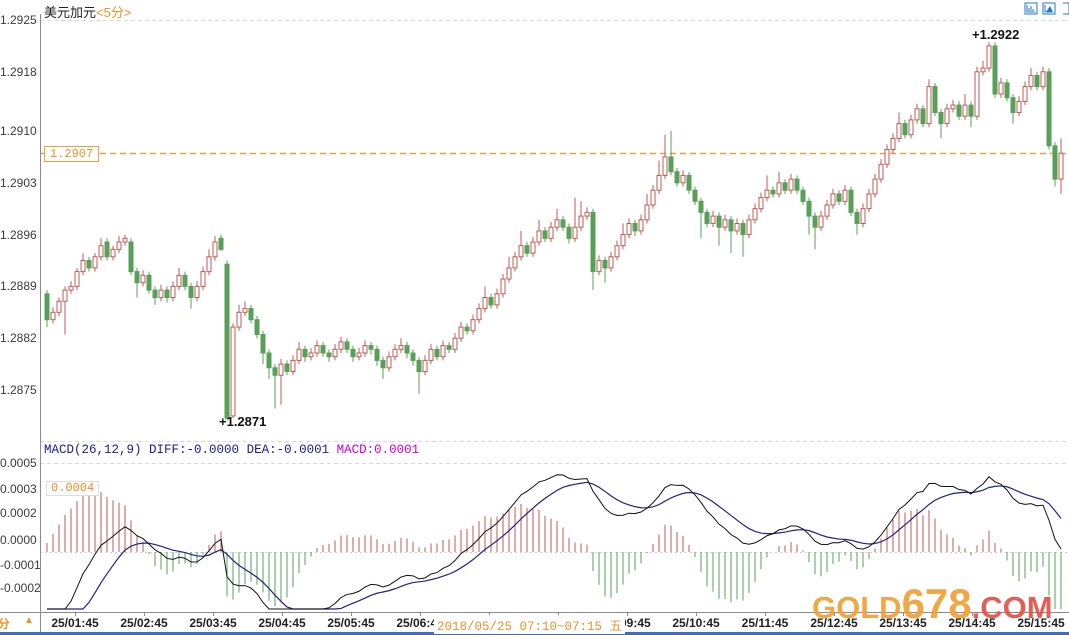 The height and width of the screenshot is (635, 1069). I want to click on y-tick: 1.2896, so click(18, 235).